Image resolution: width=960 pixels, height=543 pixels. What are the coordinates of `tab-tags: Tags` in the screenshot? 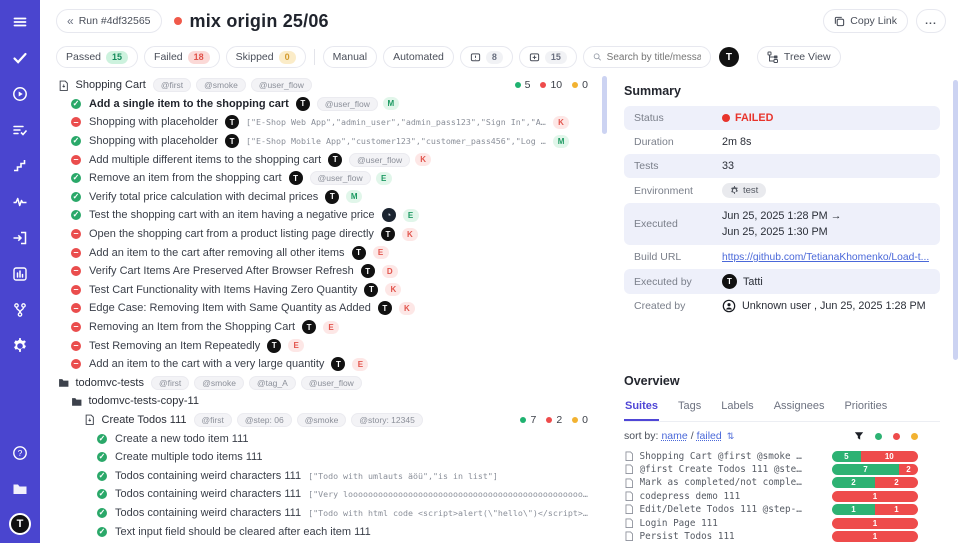 It's located at (690, 406).